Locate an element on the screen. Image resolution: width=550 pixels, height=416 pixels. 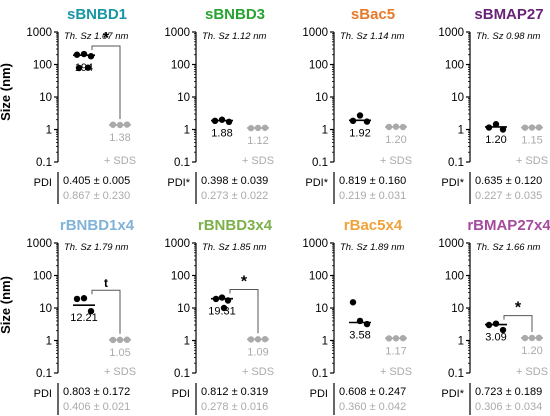
panel-title: sBMAP27 is located at coordinates (508, 14).